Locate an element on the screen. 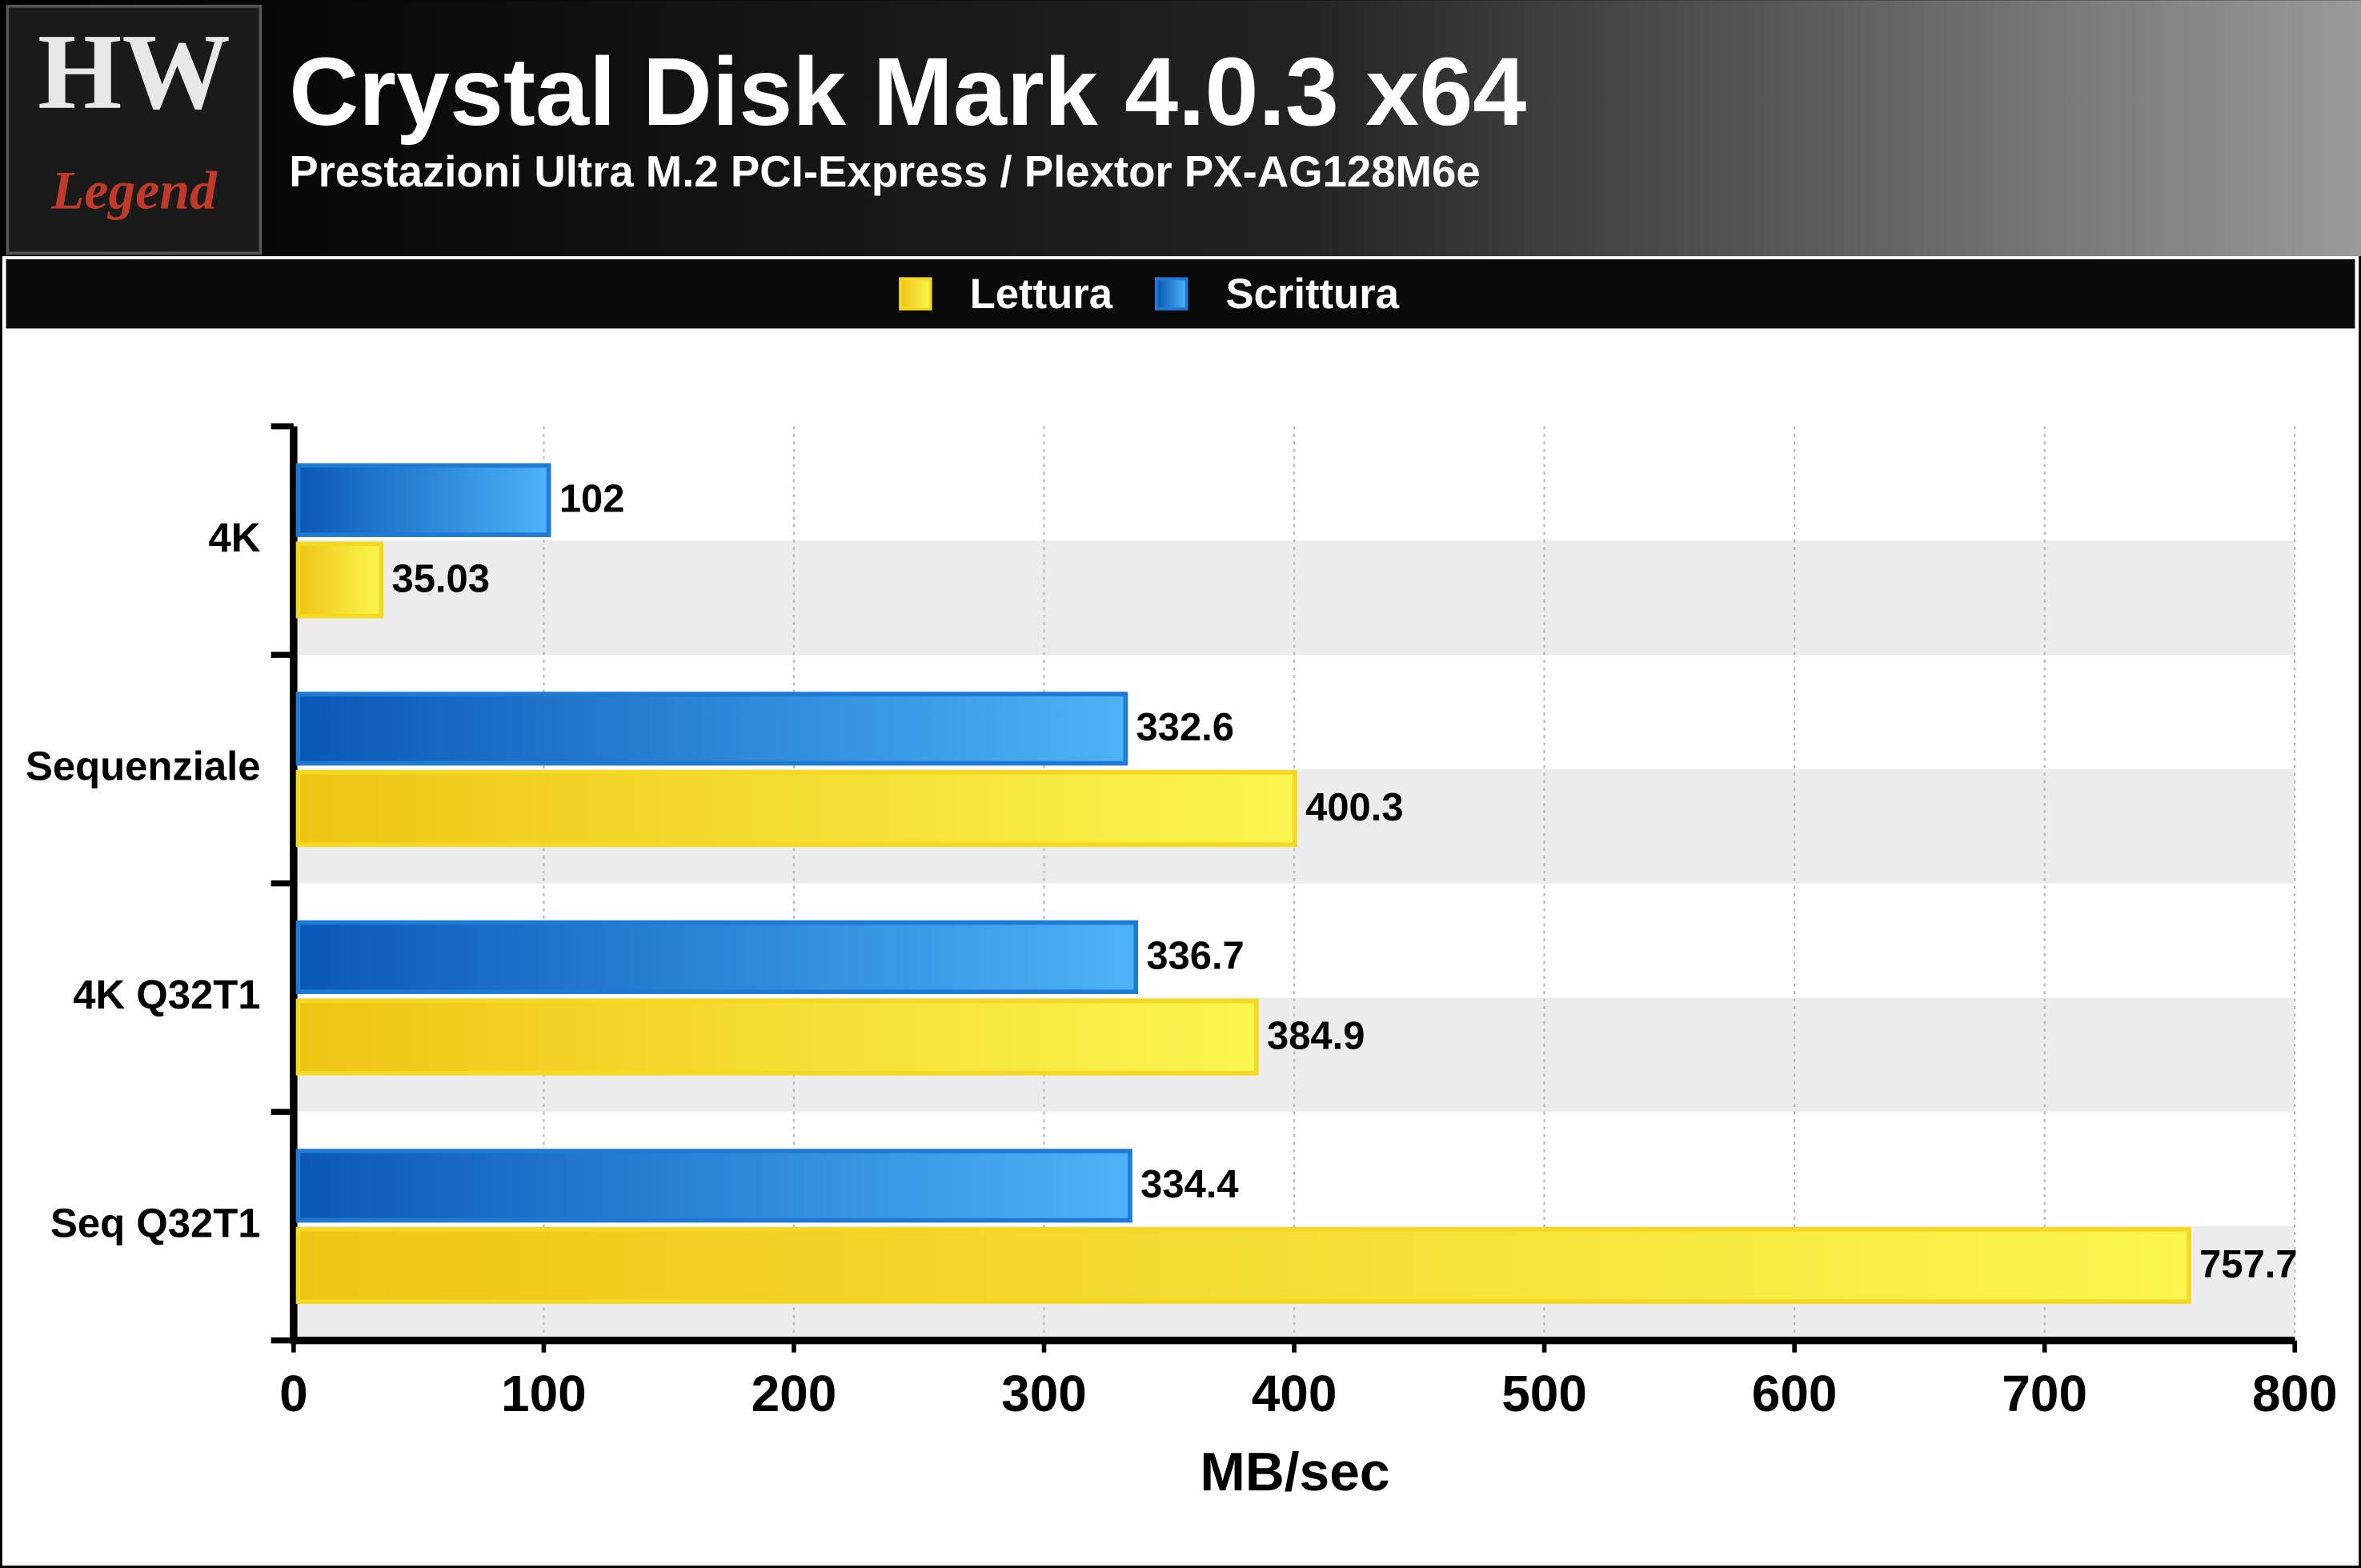  y-tick-label: Seq Q32T1 is located at coordinates (155, 1222).